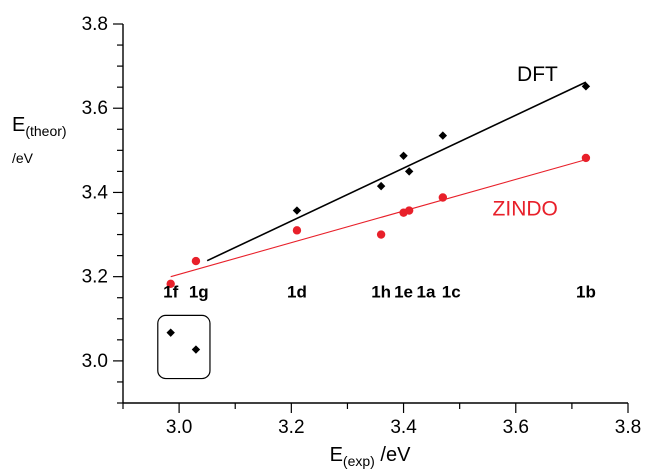 This screenshot has height=469, width=658. Describe the element at coordinates (297, 292) in the screenshot. I see `compound-label: 1d` at that location.